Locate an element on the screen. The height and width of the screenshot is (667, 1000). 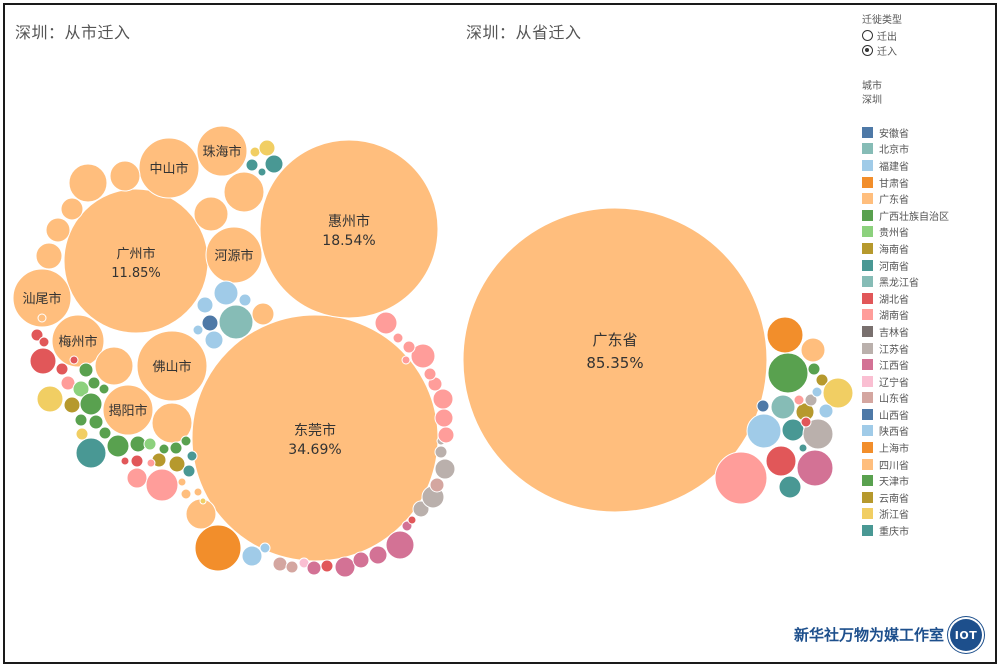
legend-item: 海南省 is located at coordinates (924, 248).